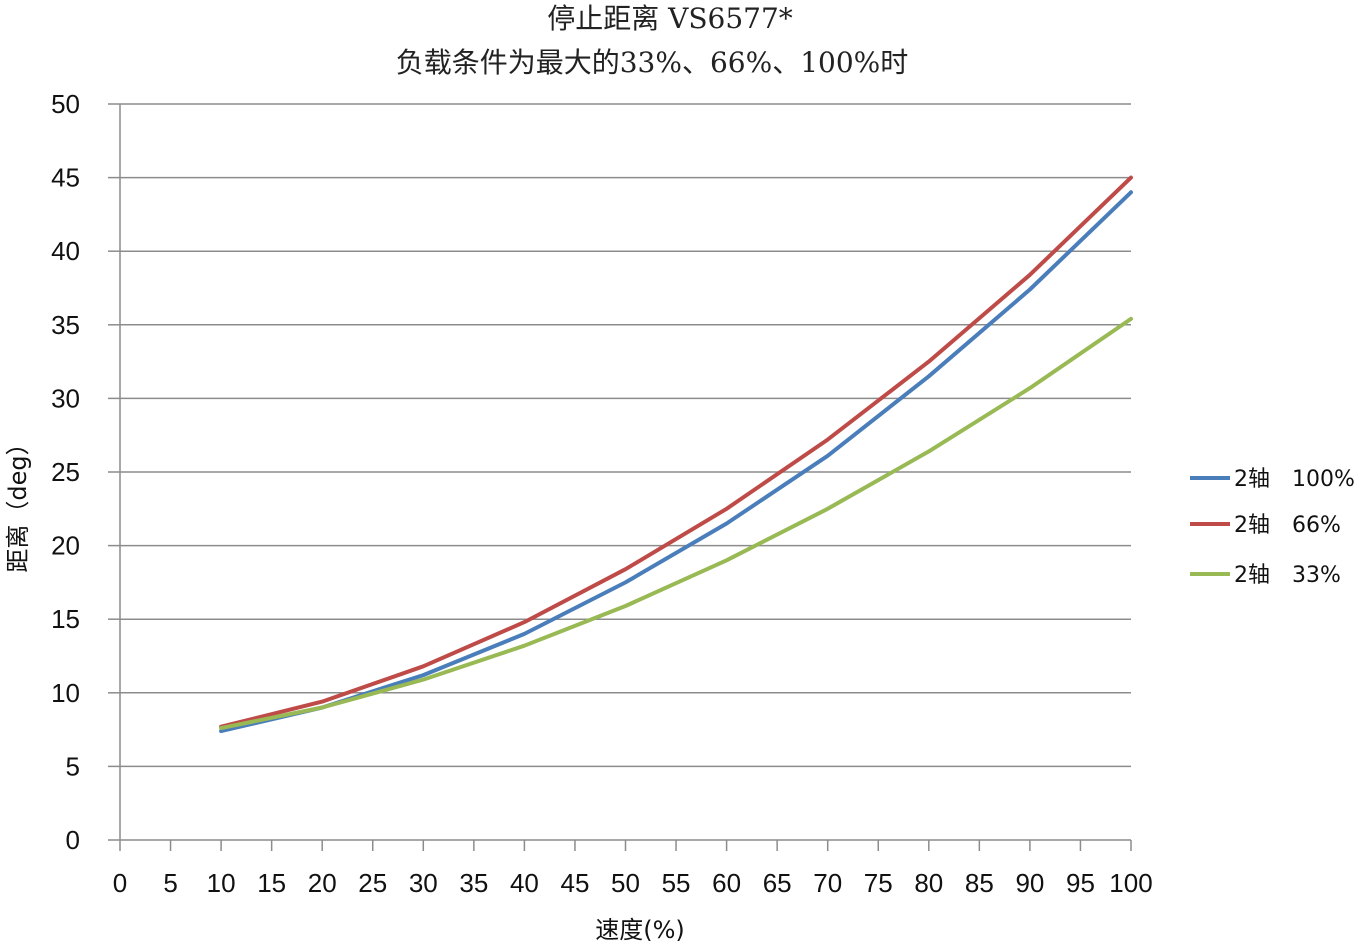 Image resolution: width=1365 pixels, height=946 pixels. I want to click on x-tick-label: 25, so click(372, 883).